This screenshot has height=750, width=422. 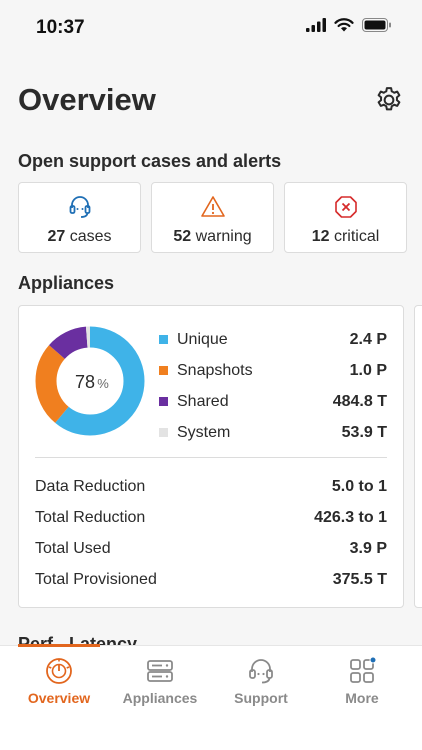 I want to click on legend-label: Snapshots, so click(x=215, y=370).